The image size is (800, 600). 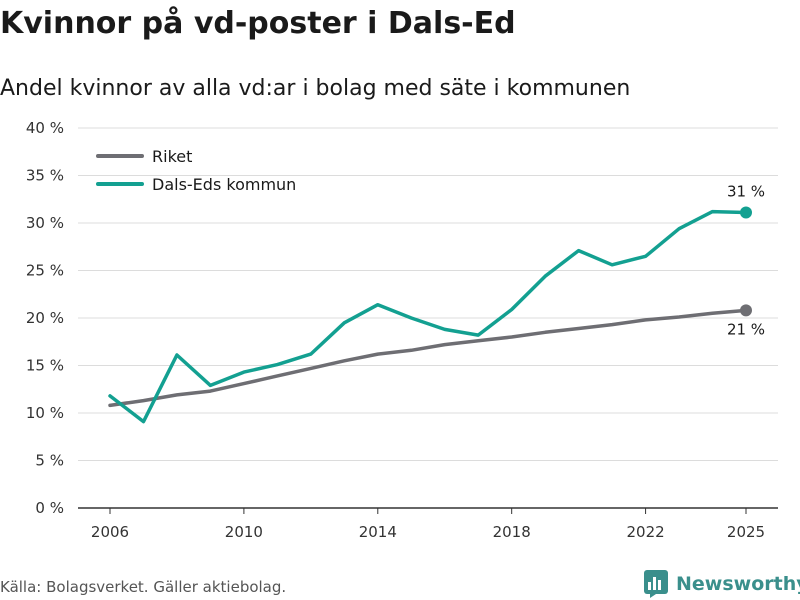 I want to click on x-axis: 2006 2010 2014 2018 2022 2025, so click(x=428, y=524).